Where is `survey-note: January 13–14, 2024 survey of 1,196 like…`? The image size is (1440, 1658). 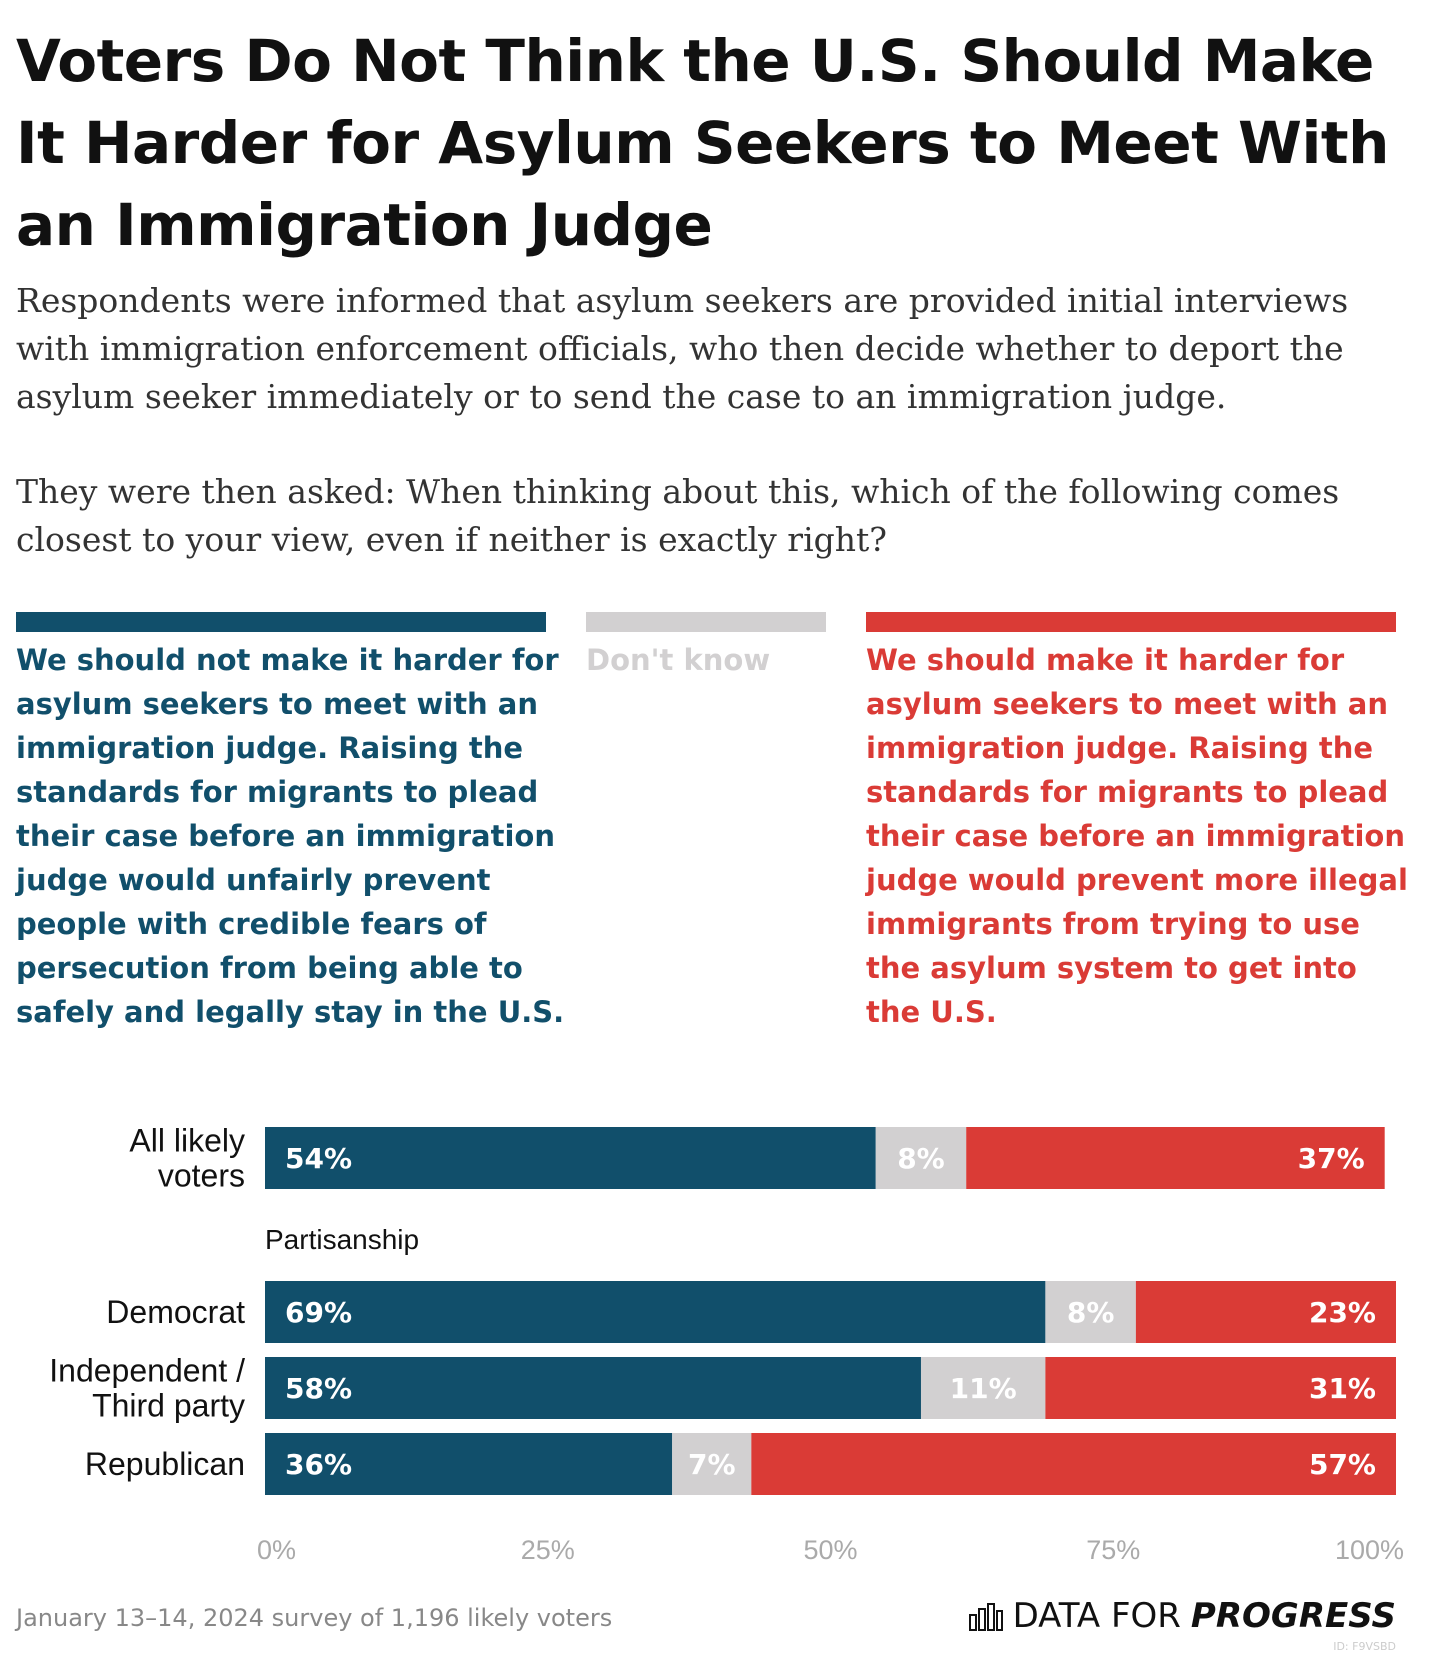 survey-note: January 13–14, 2024 survey of 1,196 like… is located at coordinates (314, 1618).